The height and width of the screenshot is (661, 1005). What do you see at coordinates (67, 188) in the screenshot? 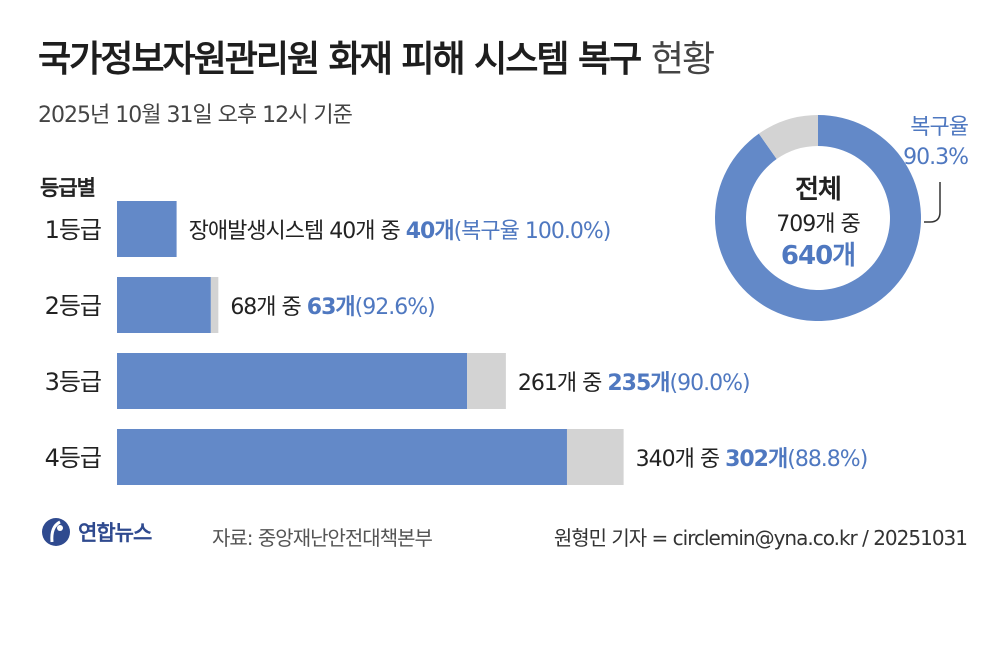
I see `legend-header: 등급별` at bounding box center [67, 188].